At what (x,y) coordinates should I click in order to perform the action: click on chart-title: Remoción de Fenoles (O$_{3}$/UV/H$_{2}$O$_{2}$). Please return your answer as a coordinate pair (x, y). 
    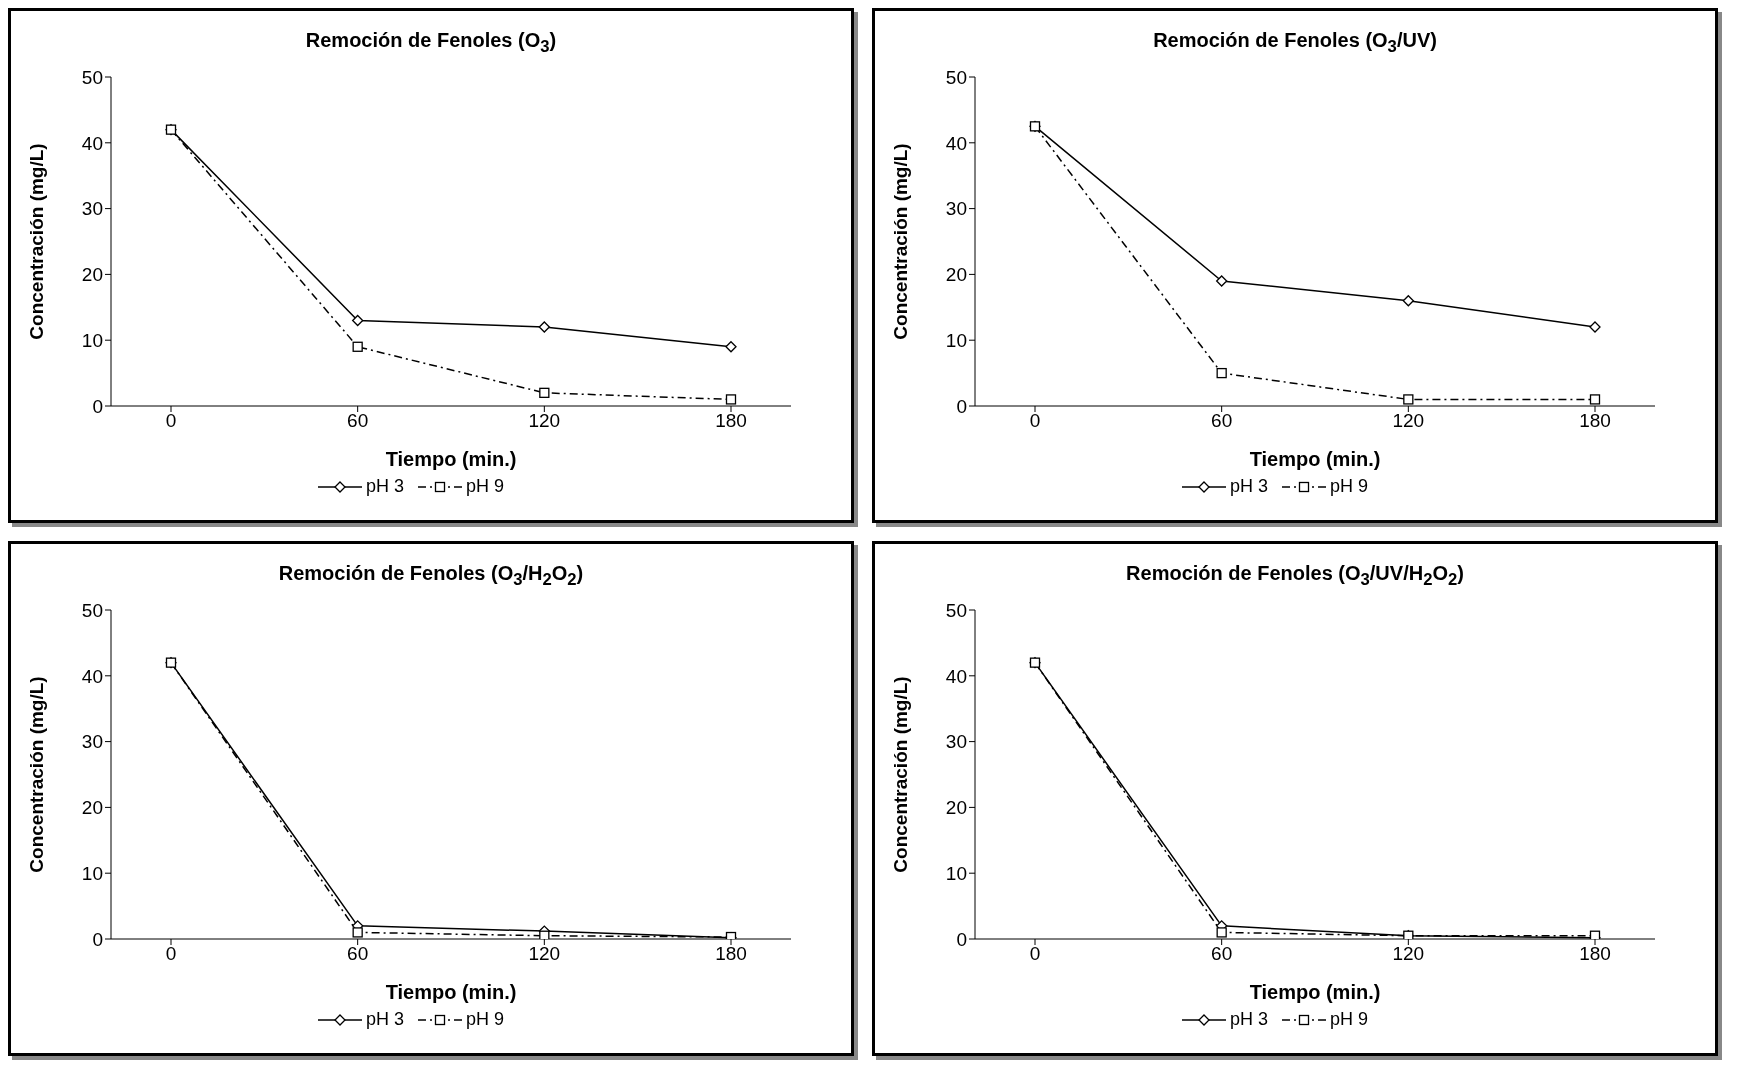
    Looking at the image, I should click on (1295, 576).